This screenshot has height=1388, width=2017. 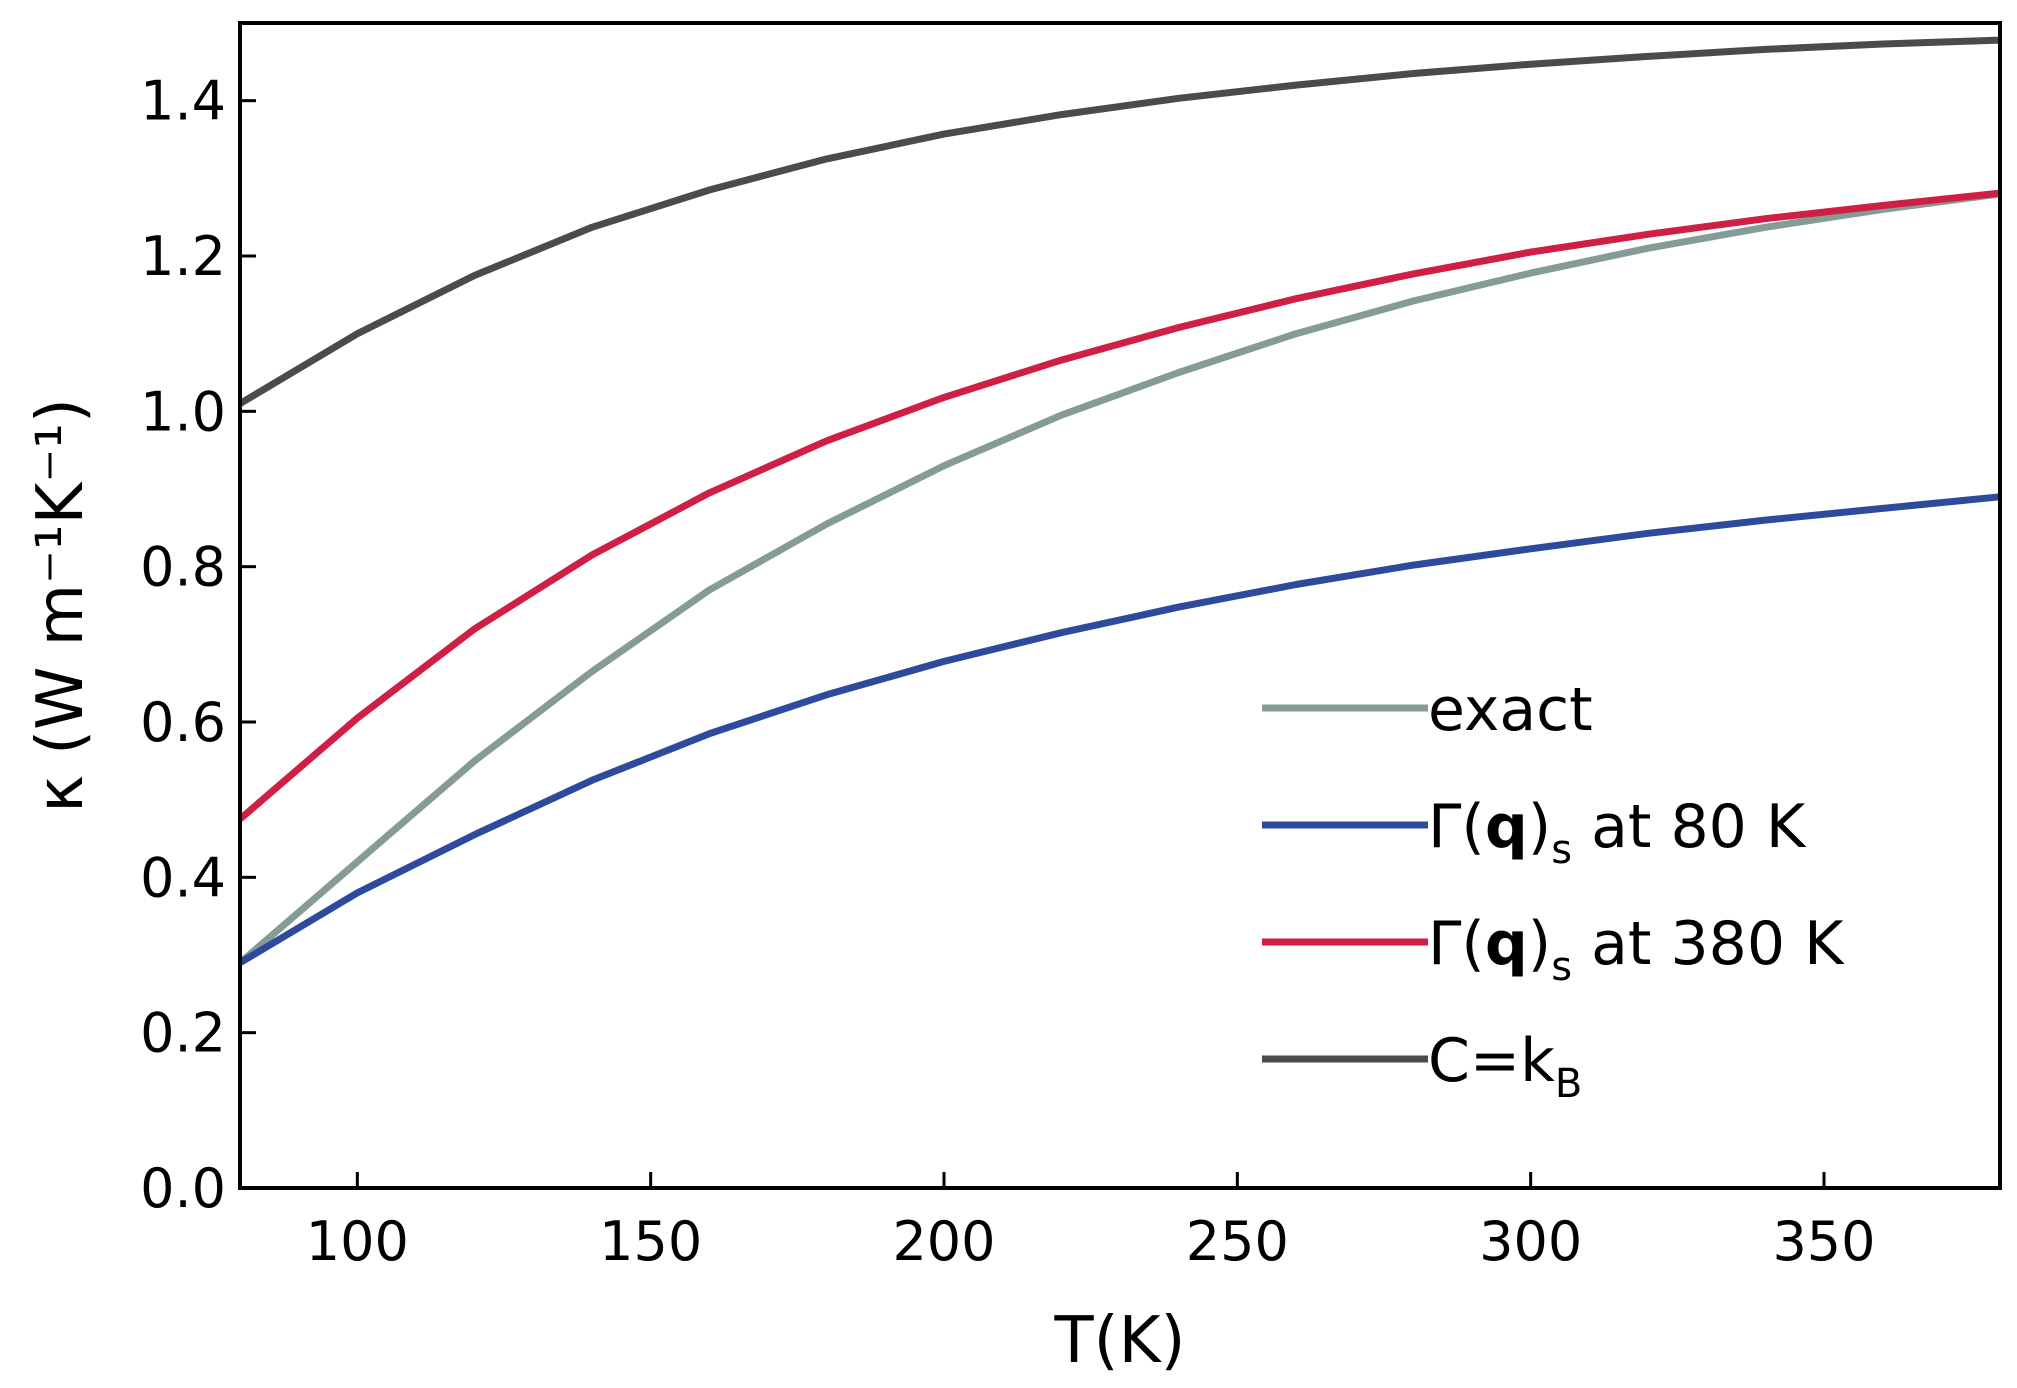 I want to click on x-tick-label: 150, so click(x=650, y=1241).